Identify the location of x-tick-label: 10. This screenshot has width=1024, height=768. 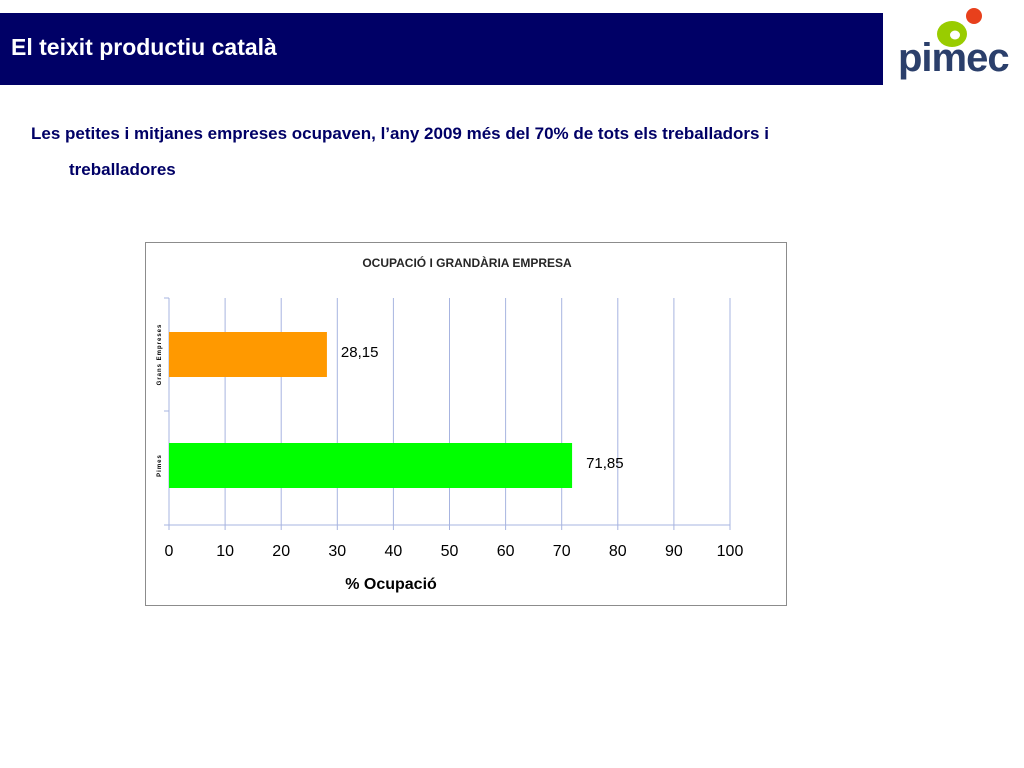
(225, 551).